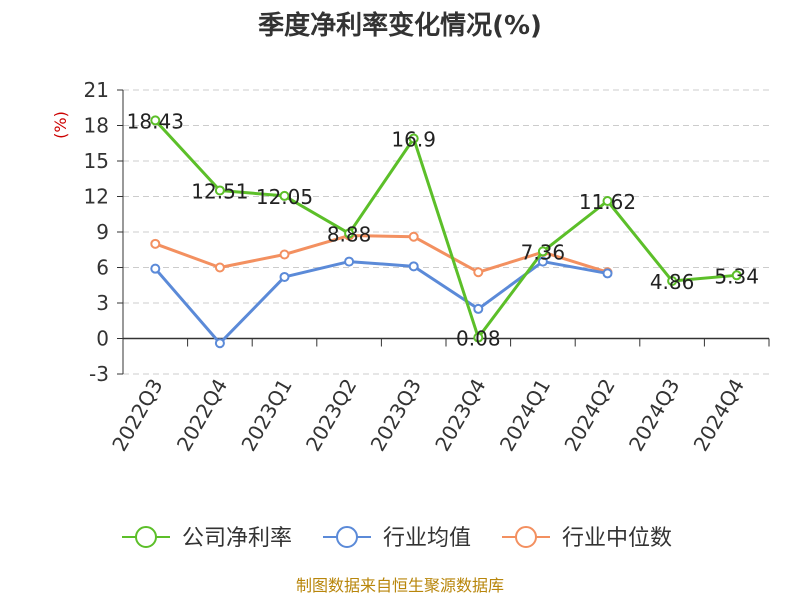 This screenshot has width=800, height=600. I want to click on legend-label: 行业均值, so click(427, 538).